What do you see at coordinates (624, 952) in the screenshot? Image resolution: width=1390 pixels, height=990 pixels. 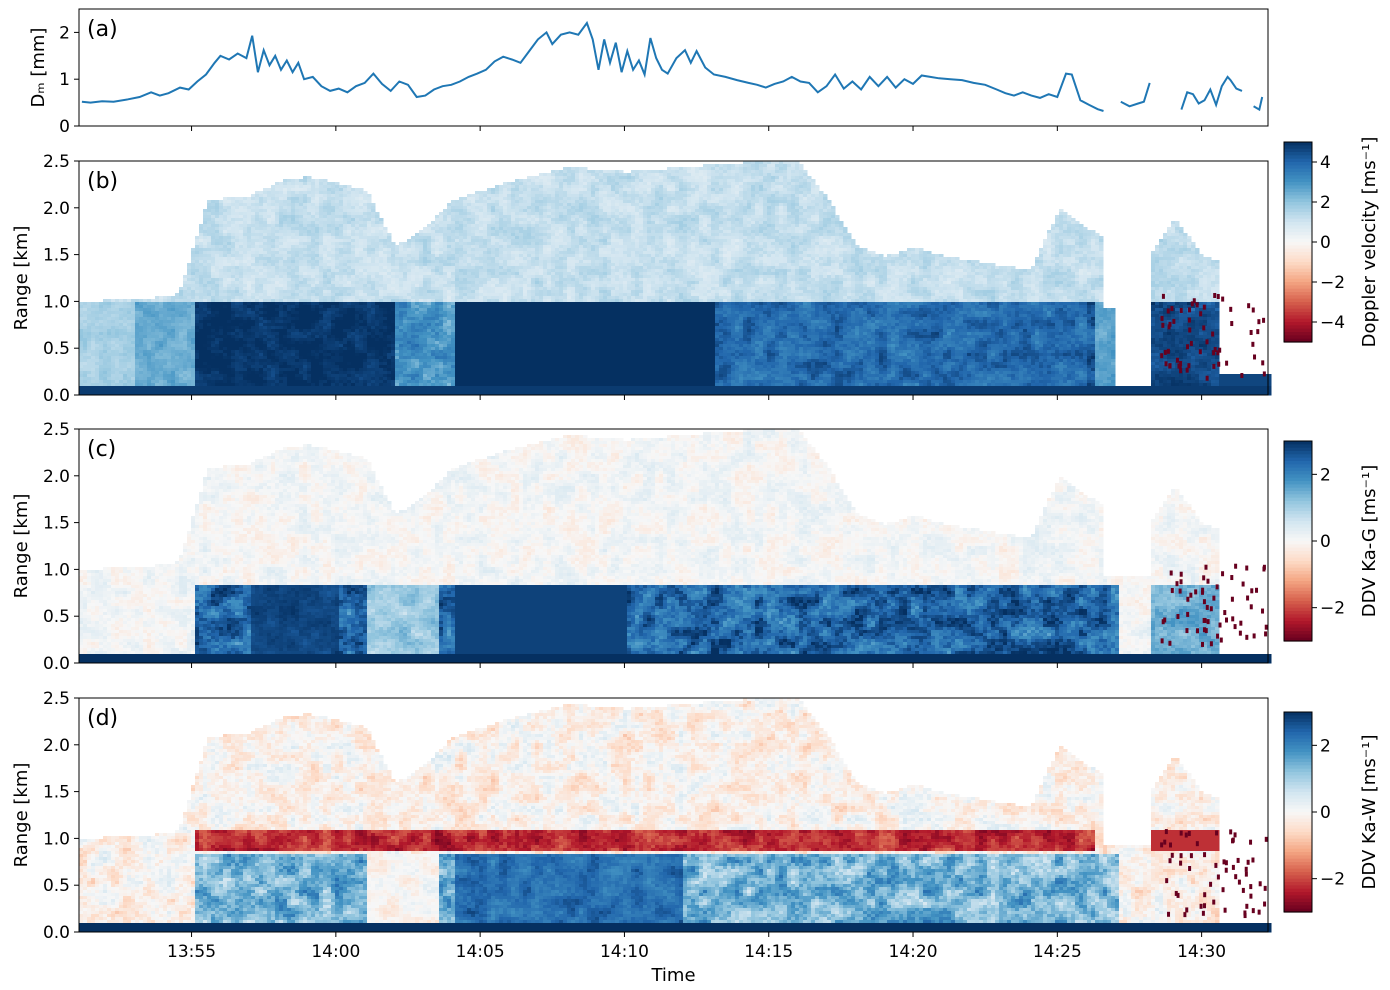 I see `x-tick-label: 14:10` at bounding box center [624, 952].